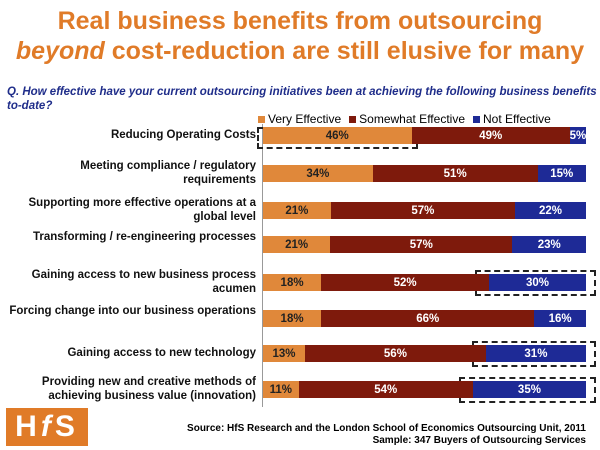 The width and height of the screenshot is (600, 450). I want to click on category-label: Gaining access to new technology, so click(161, 353).